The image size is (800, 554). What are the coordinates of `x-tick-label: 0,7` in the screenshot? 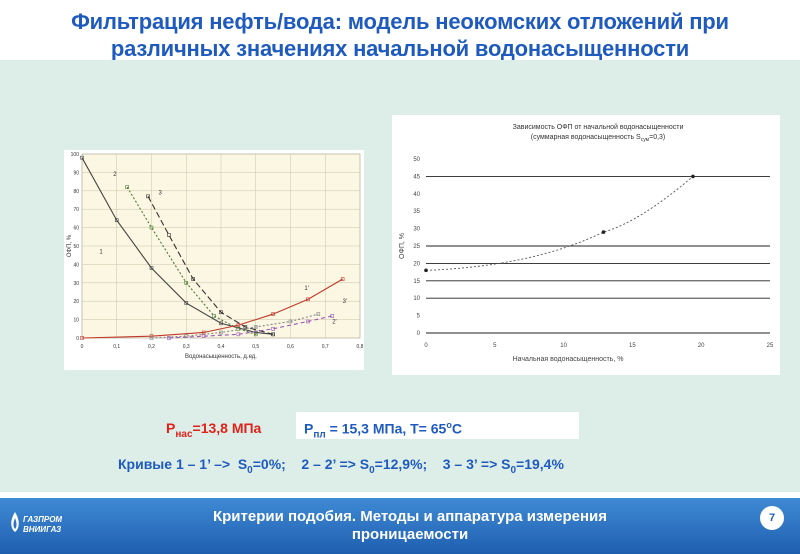 It's located at (325, 347).